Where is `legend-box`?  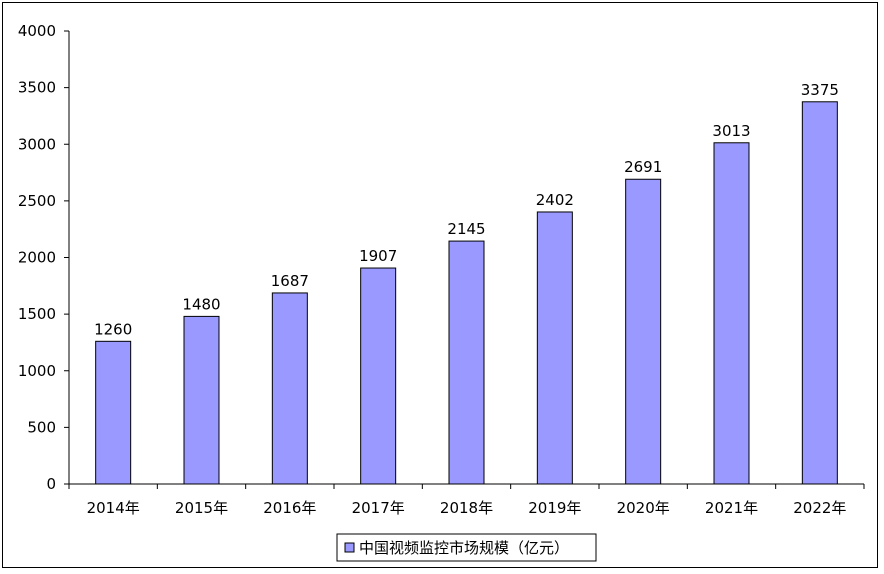
legend-box is located at coordinates (466, 547).